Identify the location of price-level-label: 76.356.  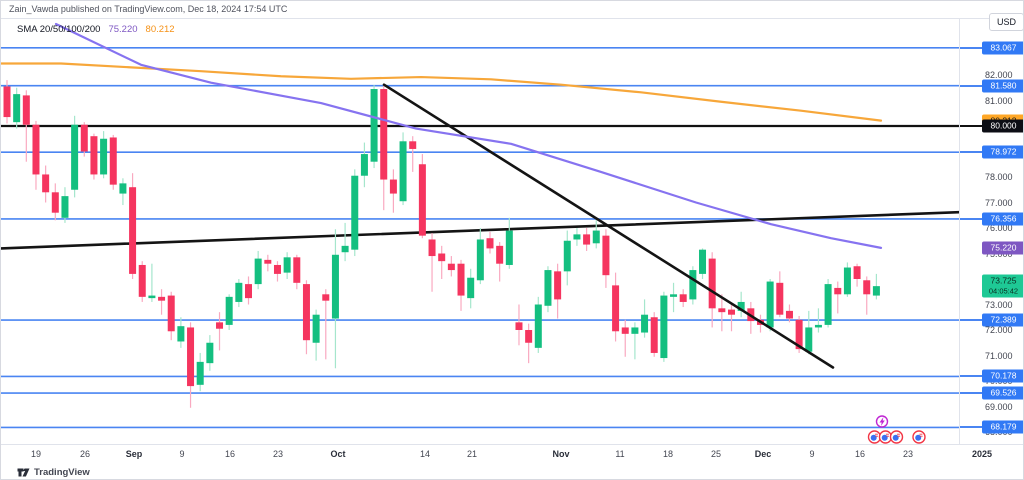
(1002, 219).